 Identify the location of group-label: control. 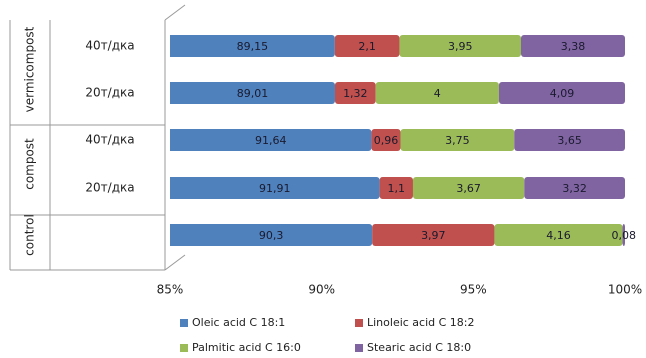
(30, 235).